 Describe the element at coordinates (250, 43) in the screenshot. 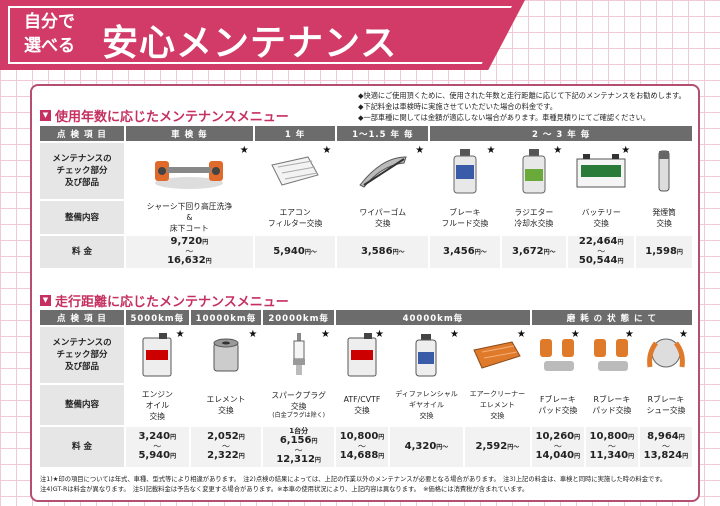

I see `banner-title: 安心メンテナンス` at that location.